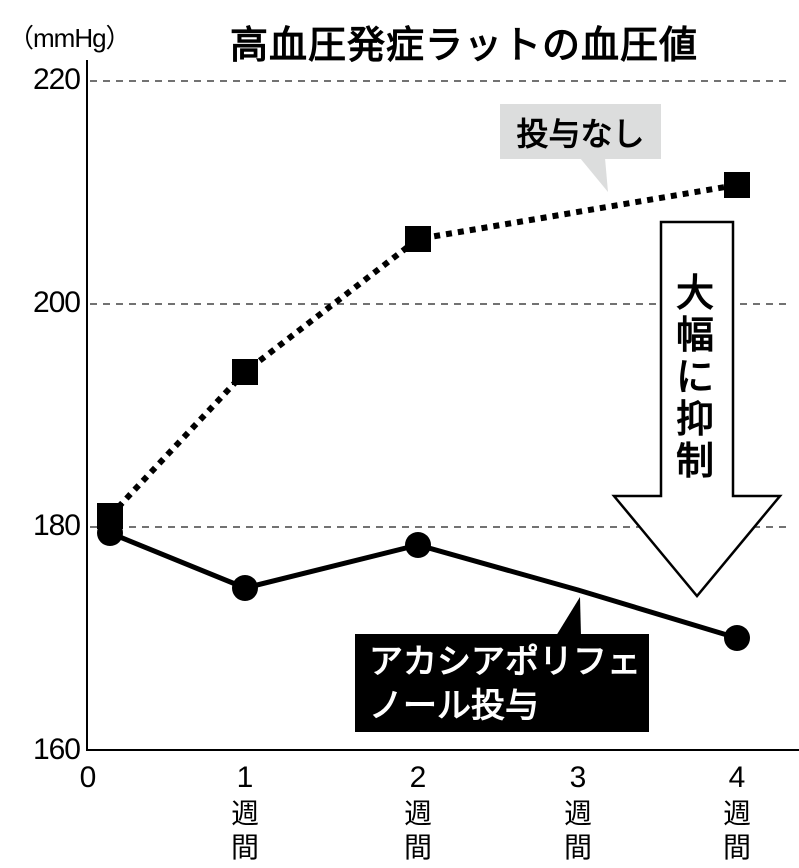 This screenshot has width=799, height=868. I want to click on chart-title: 高血圧発症ラットの血圧値, so click(464, 45).